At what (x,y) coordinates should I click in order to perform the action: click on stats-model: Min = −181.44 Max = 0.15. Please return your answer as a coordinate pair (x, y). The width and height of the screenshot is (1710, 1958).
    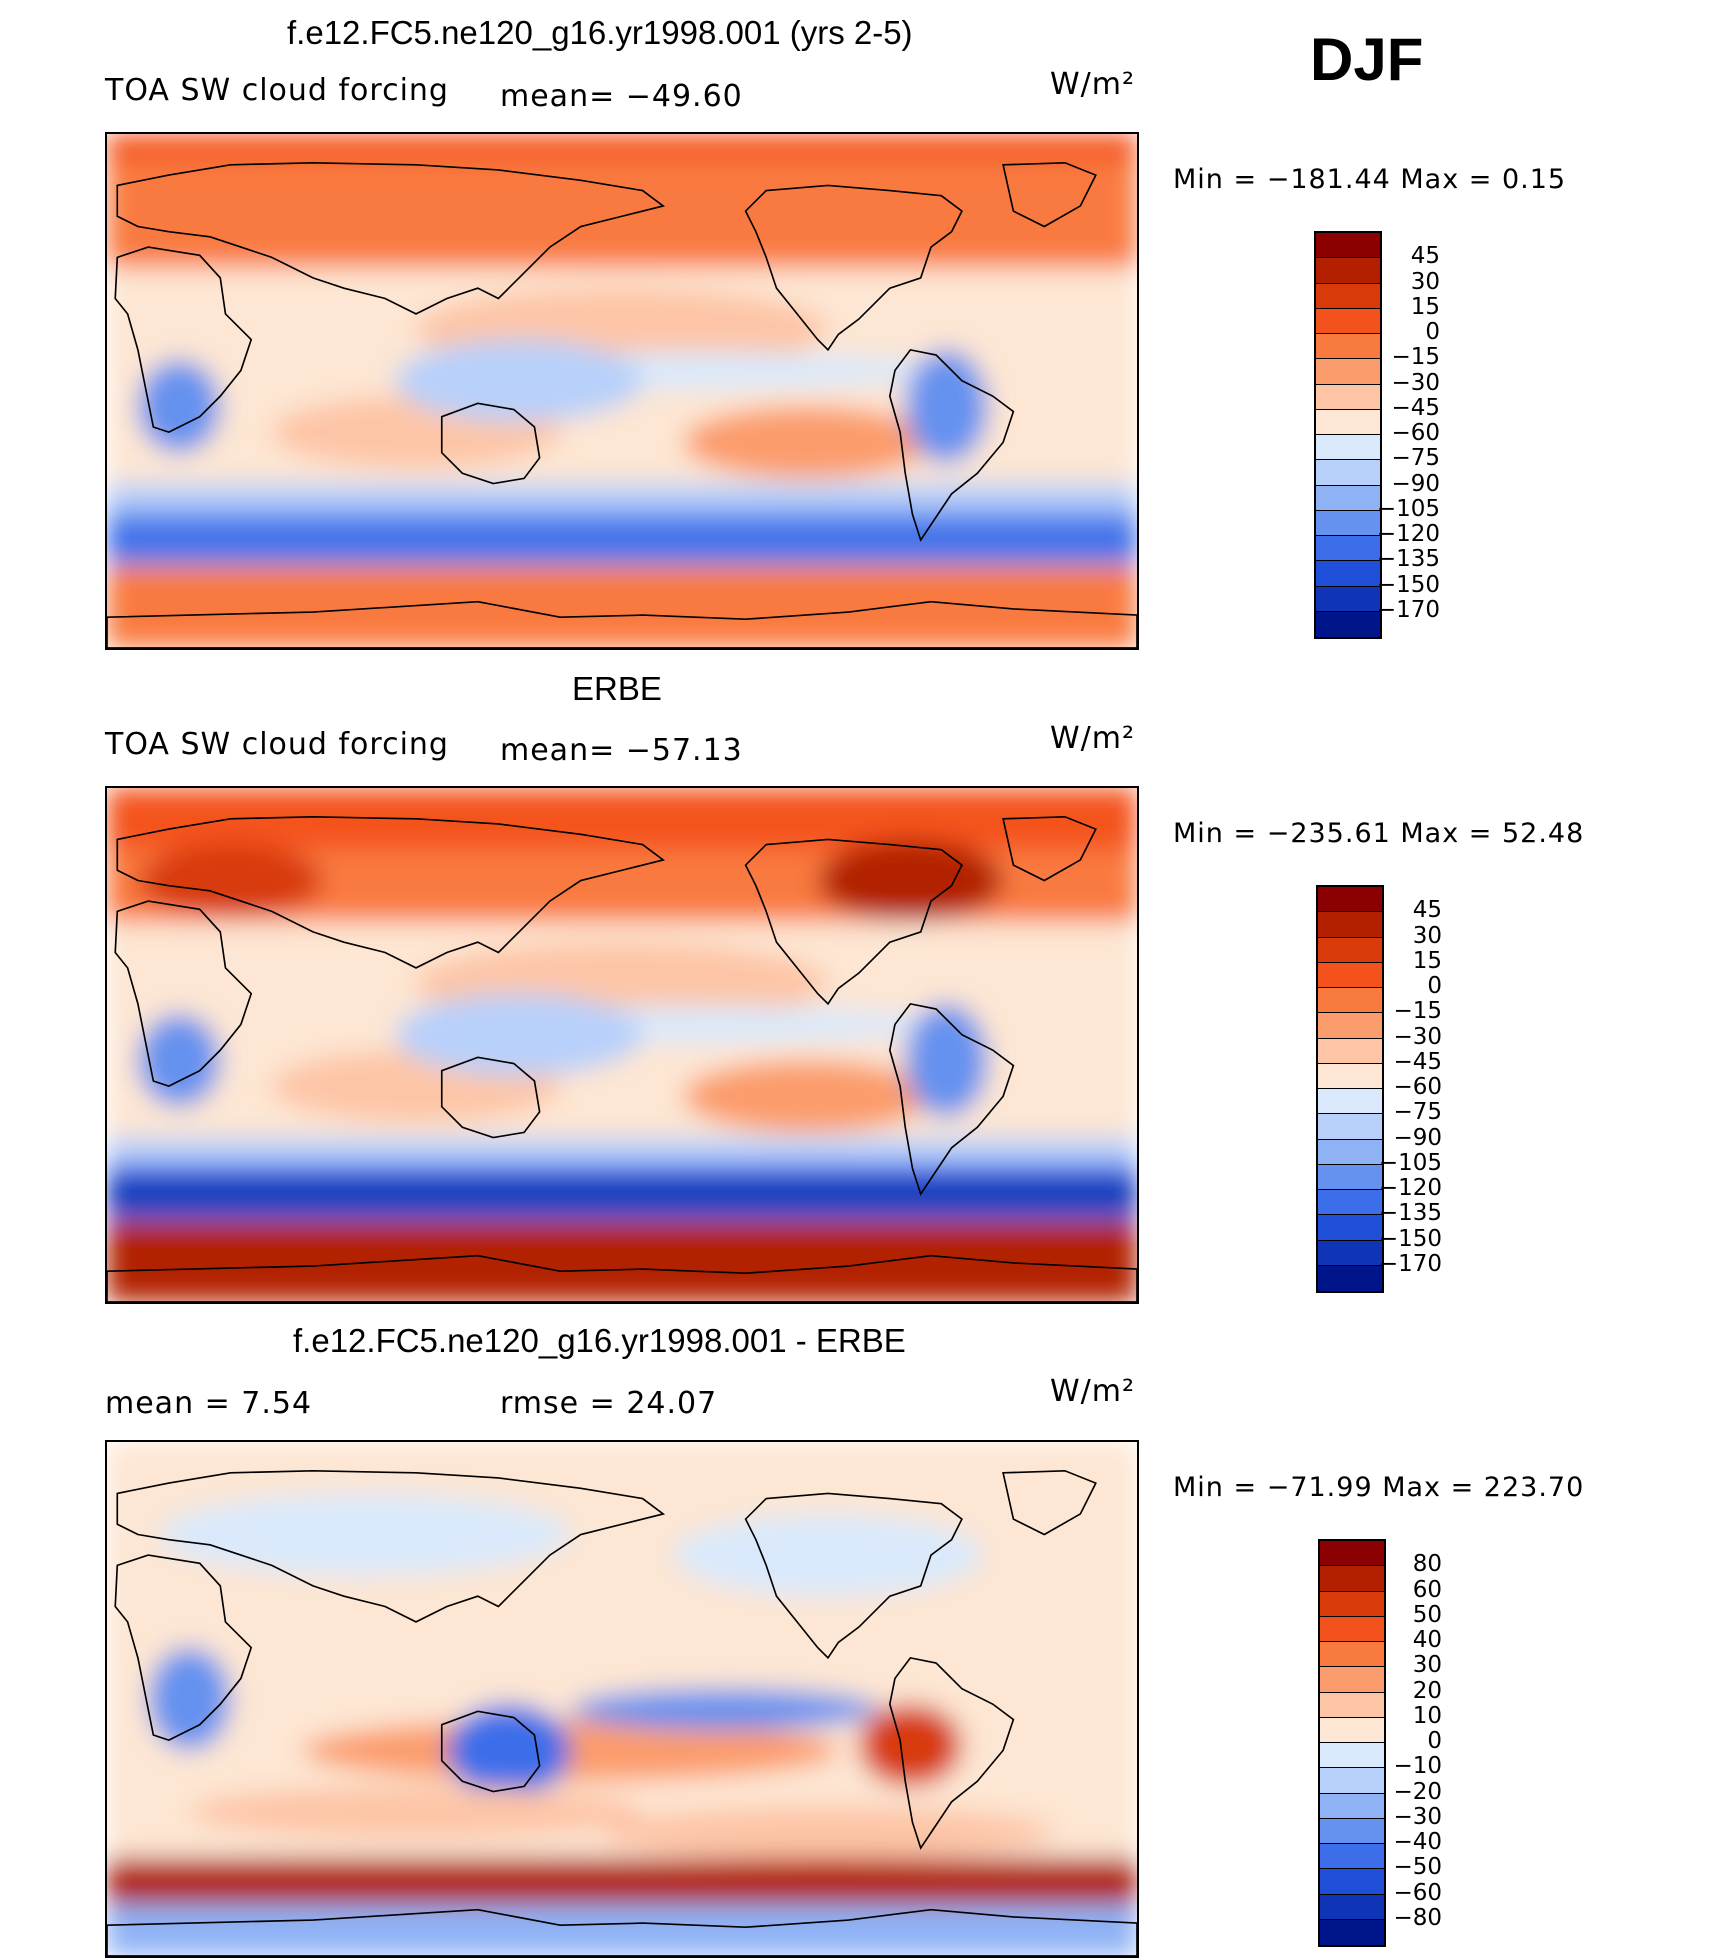
    Looking at the image, I should click on (1370, 179).